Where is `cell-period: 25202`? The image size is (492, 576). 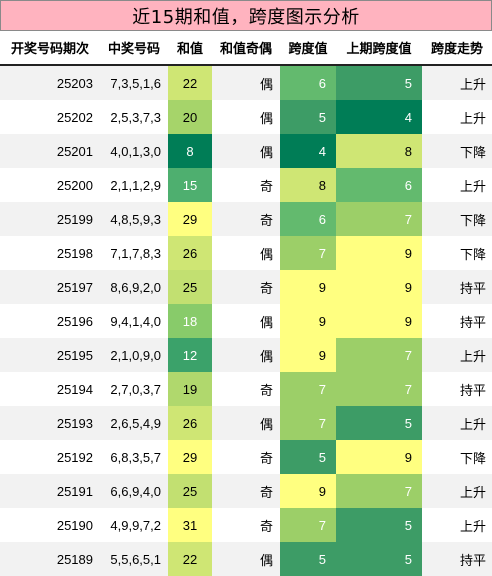
cell-period: 25202 is located at coordinates (50, 117).